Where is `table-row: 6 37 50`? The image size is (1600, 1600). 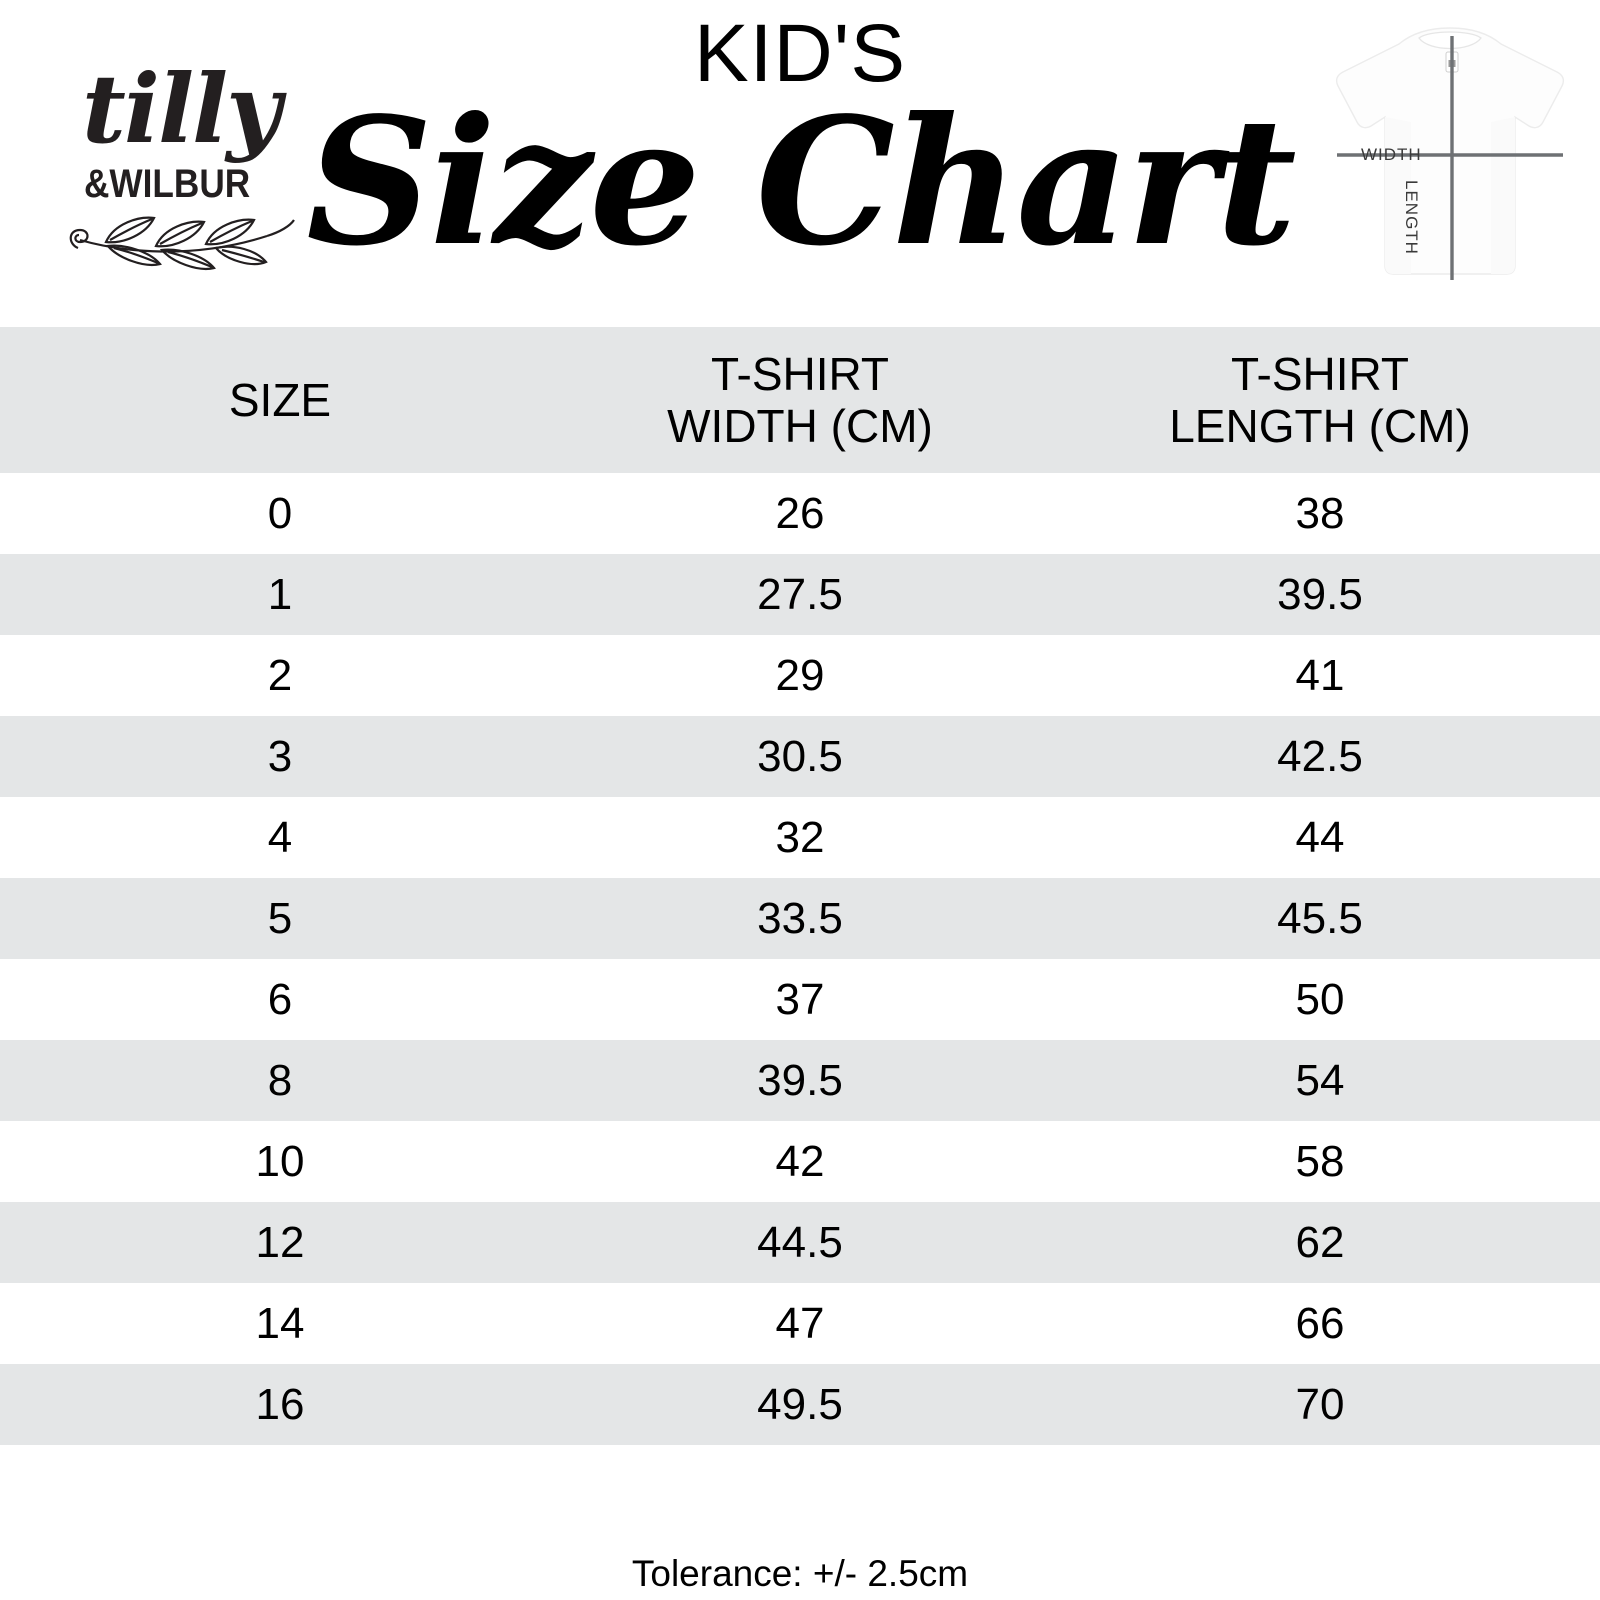 table-row: 6 37 50 is located at coordinates (800, 999).